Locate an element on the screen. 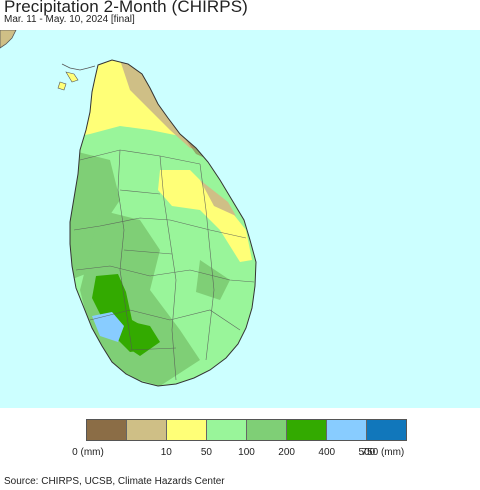 Image resolution: width=480 pixels, height=490 pixels. date-range-subtitle: Mar. 11 - May. 10, 2024 [final] is located at coordinates (69, 19).